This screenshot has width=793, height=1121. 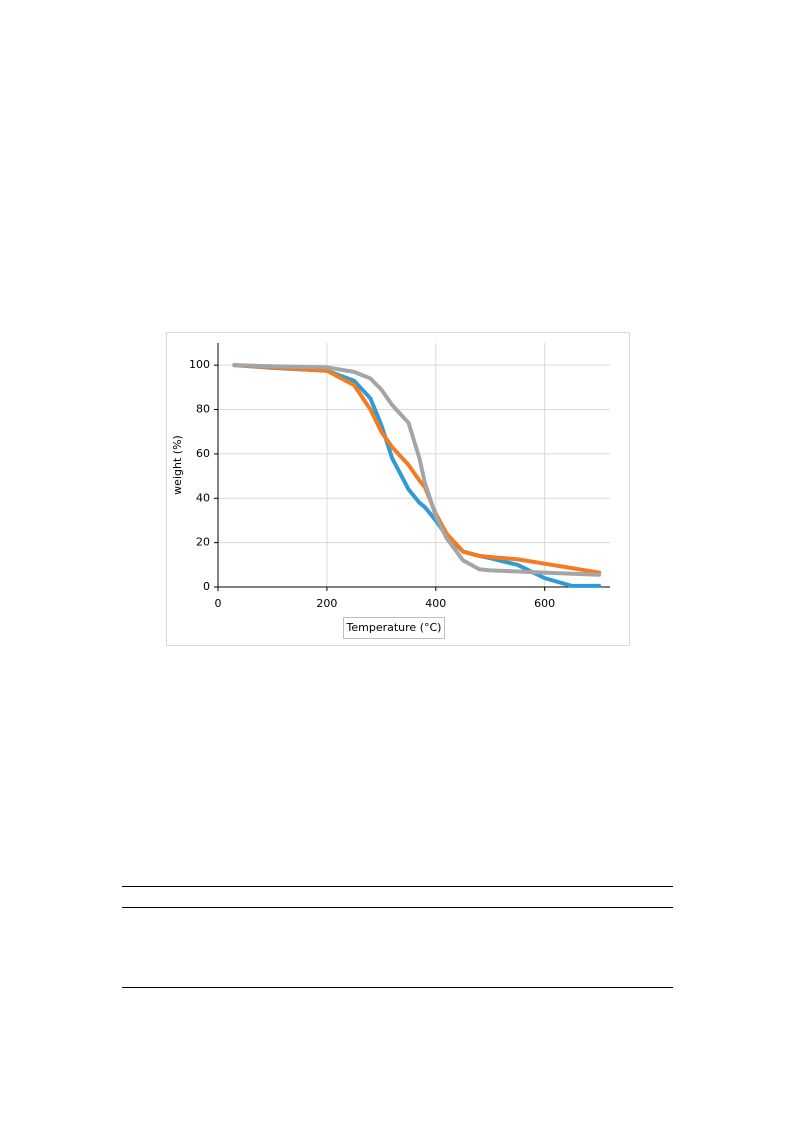 I want to click on y-tick-label: 40, so click(x=203, y=497).